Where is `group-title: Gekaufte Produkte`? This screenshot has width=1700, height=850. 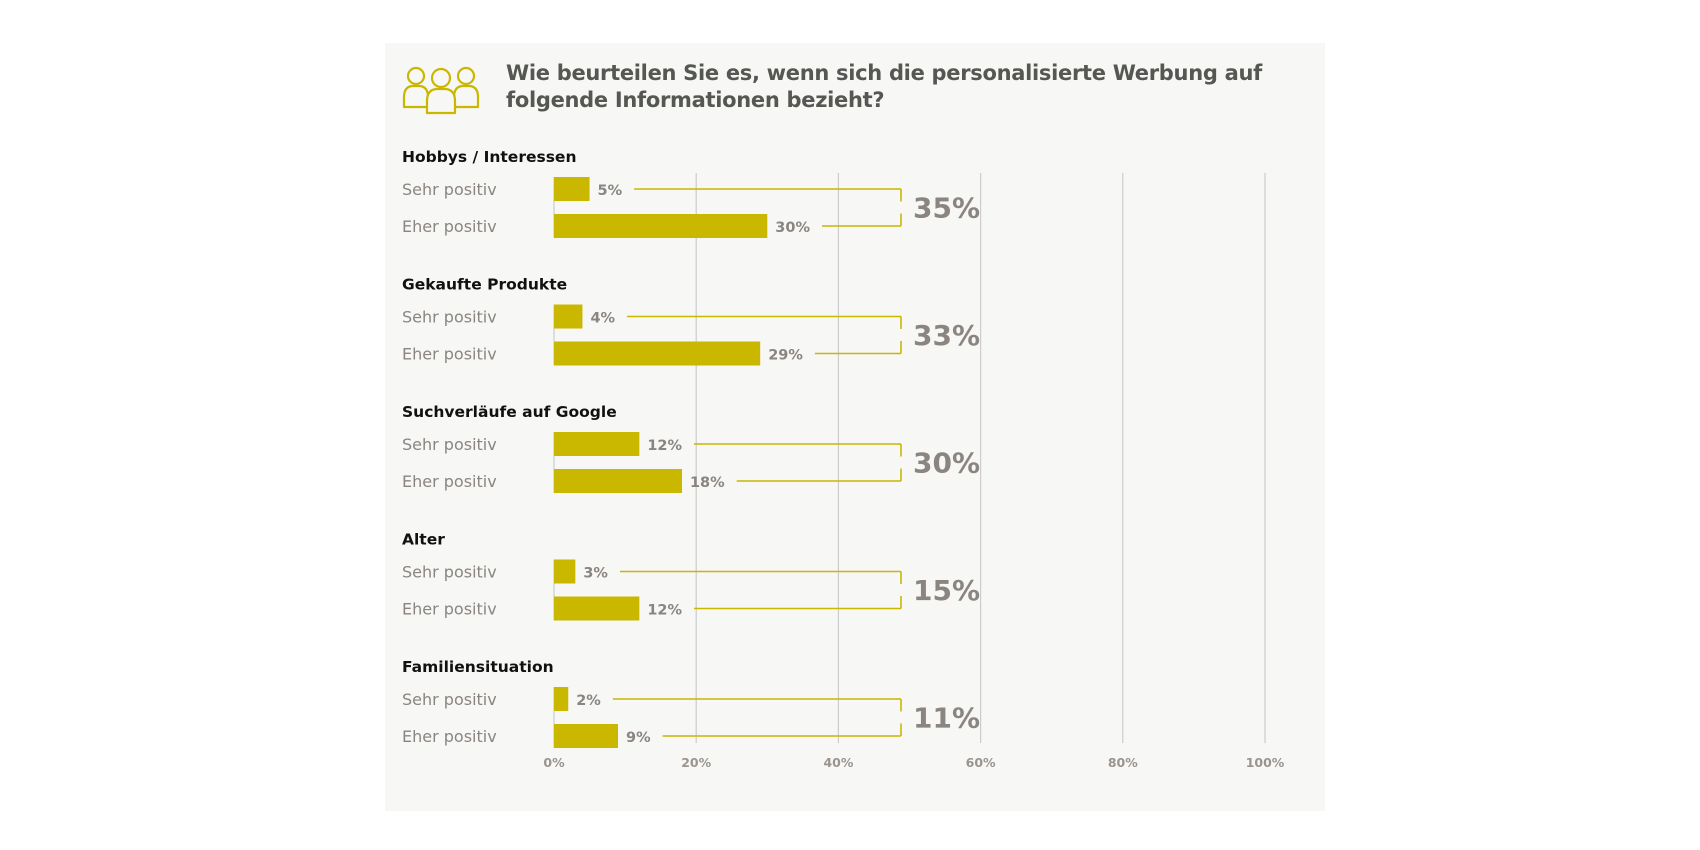
group-title: Gekaufte Produkte is located at coordinates (484, 285).